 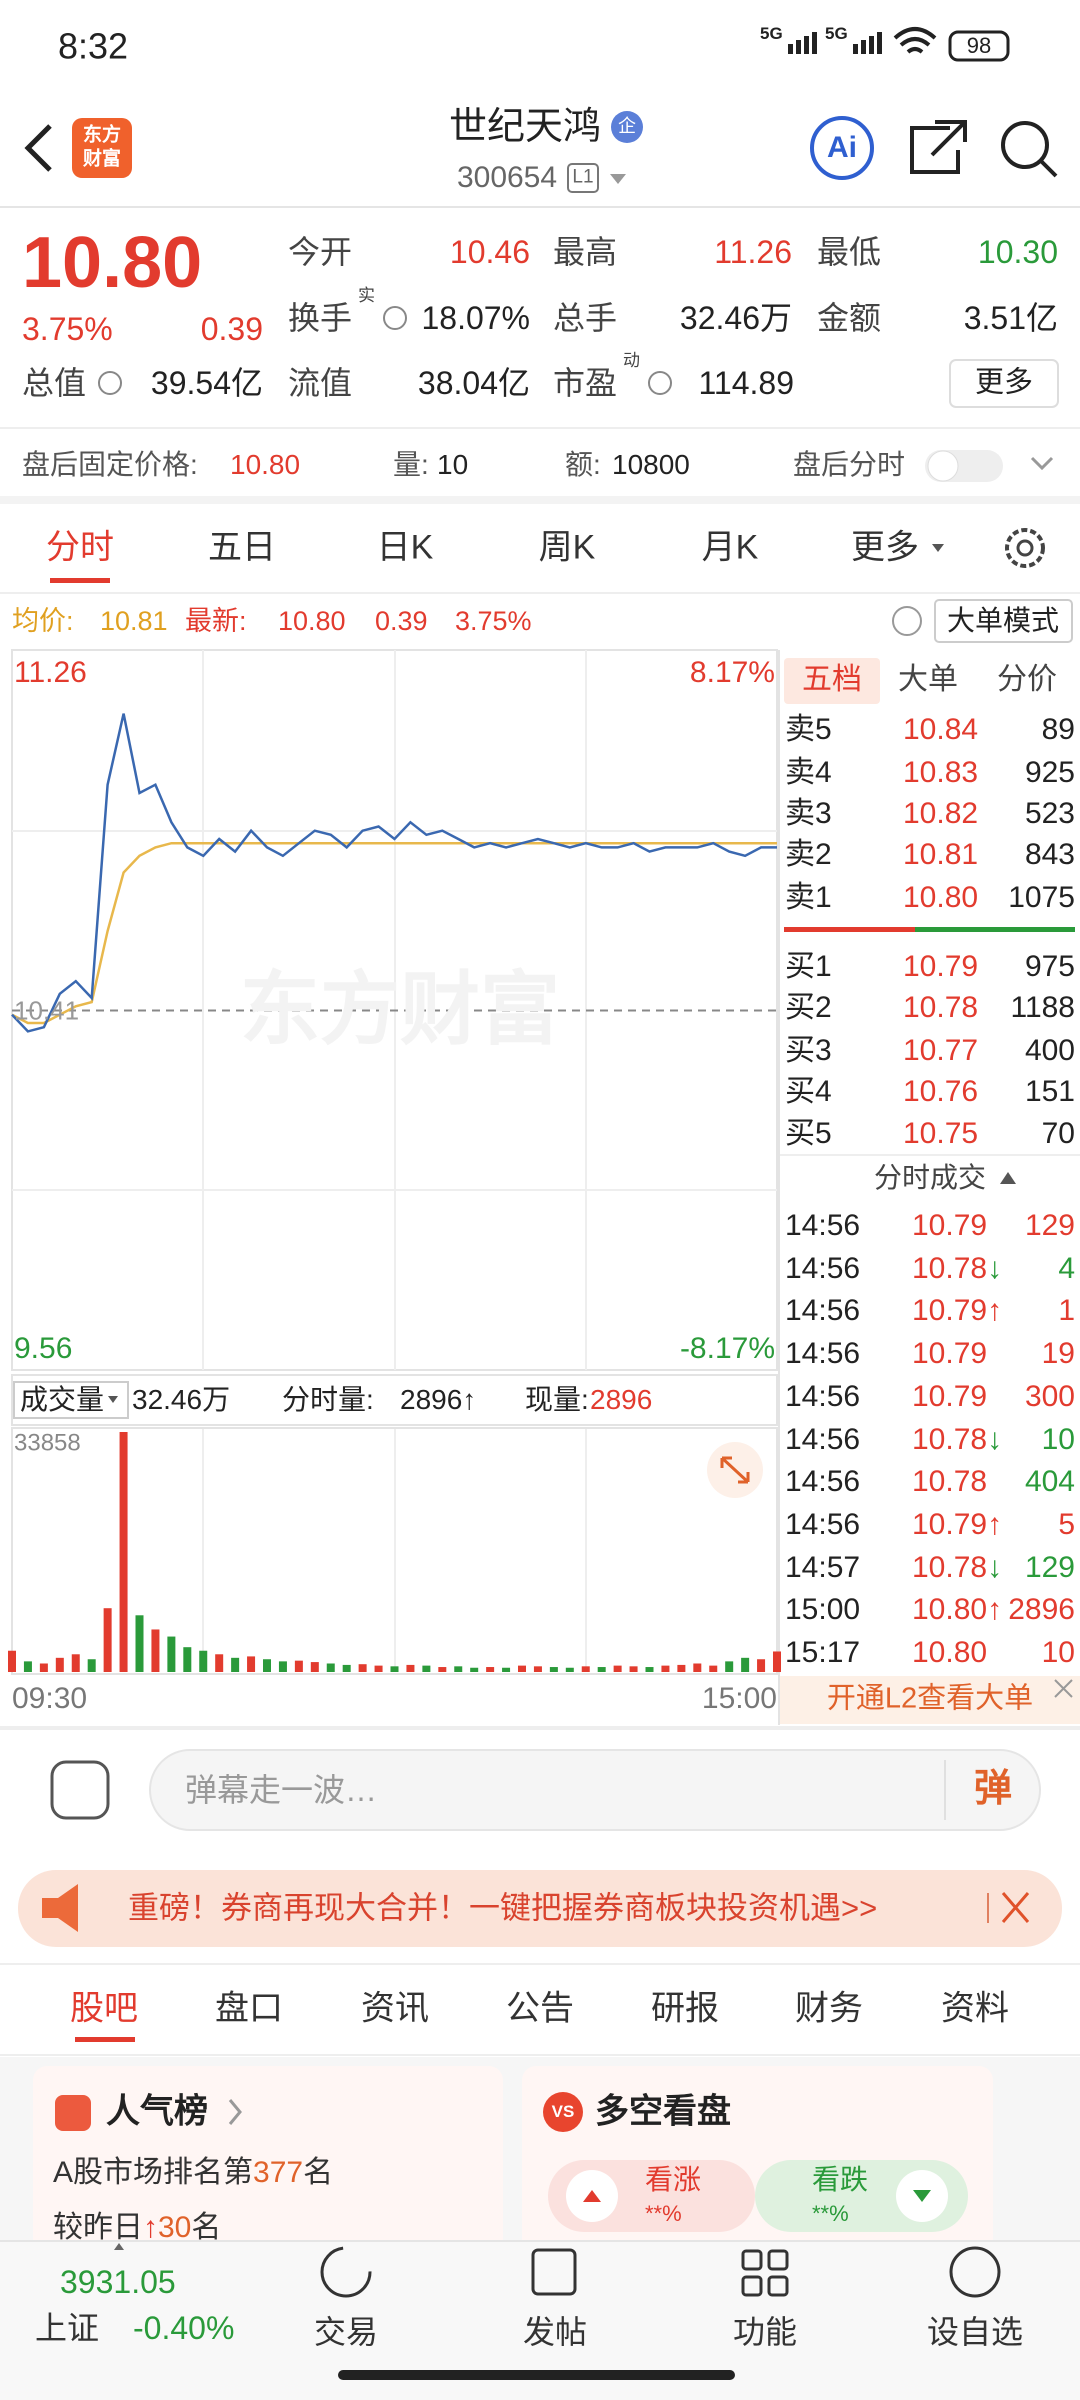 What do you see at coordinates (832, 679) in the screenshot?
I see `book-tab: 五档` at bounding box center [832, 679].